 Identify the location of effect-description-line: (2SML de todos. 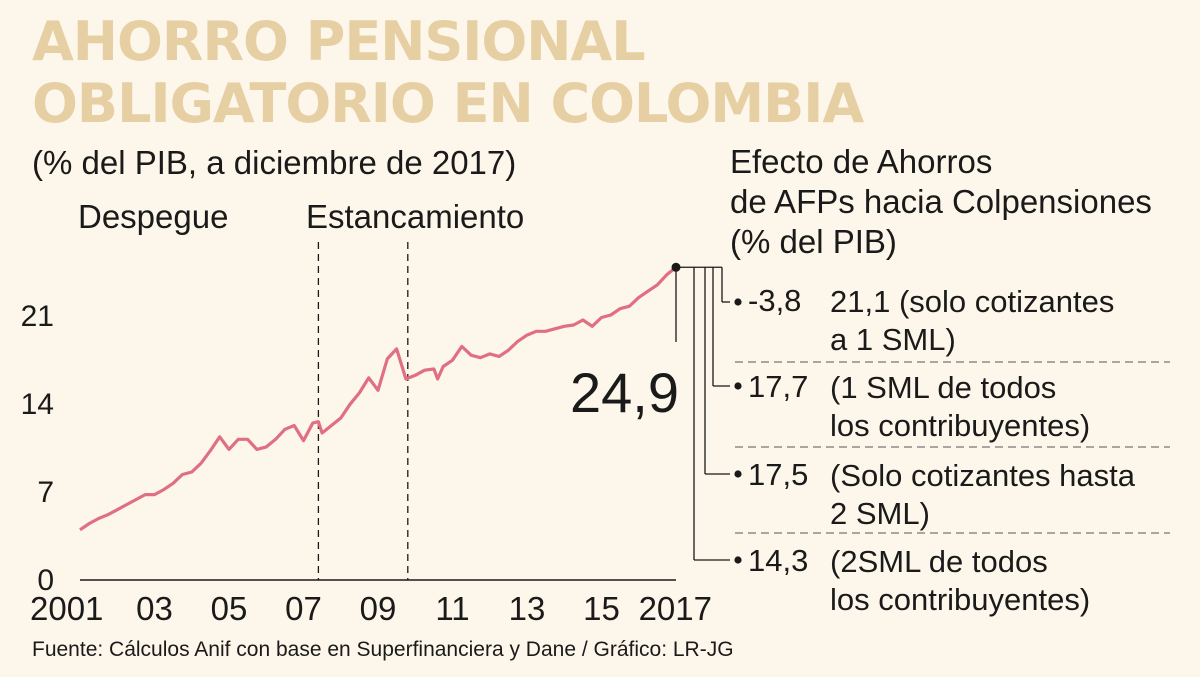
(939, 561).